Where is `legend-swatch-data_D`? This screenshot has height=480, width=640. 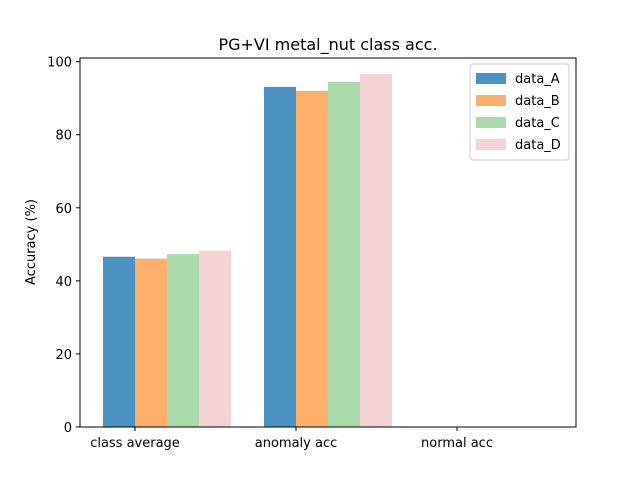 legend-swatch-data_D is located at coordinates (491, 144).